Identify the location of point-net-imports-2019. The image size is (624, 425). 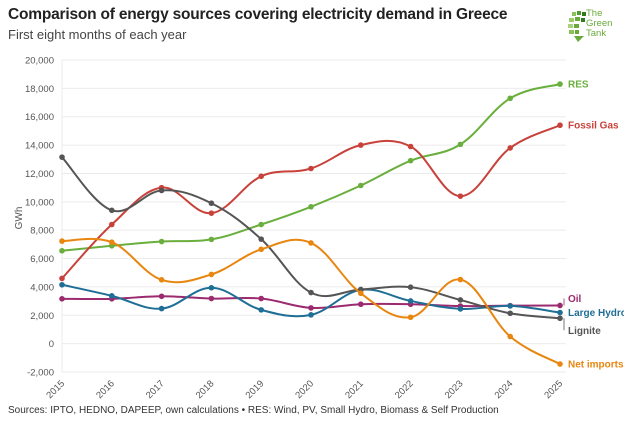
(261, 249).